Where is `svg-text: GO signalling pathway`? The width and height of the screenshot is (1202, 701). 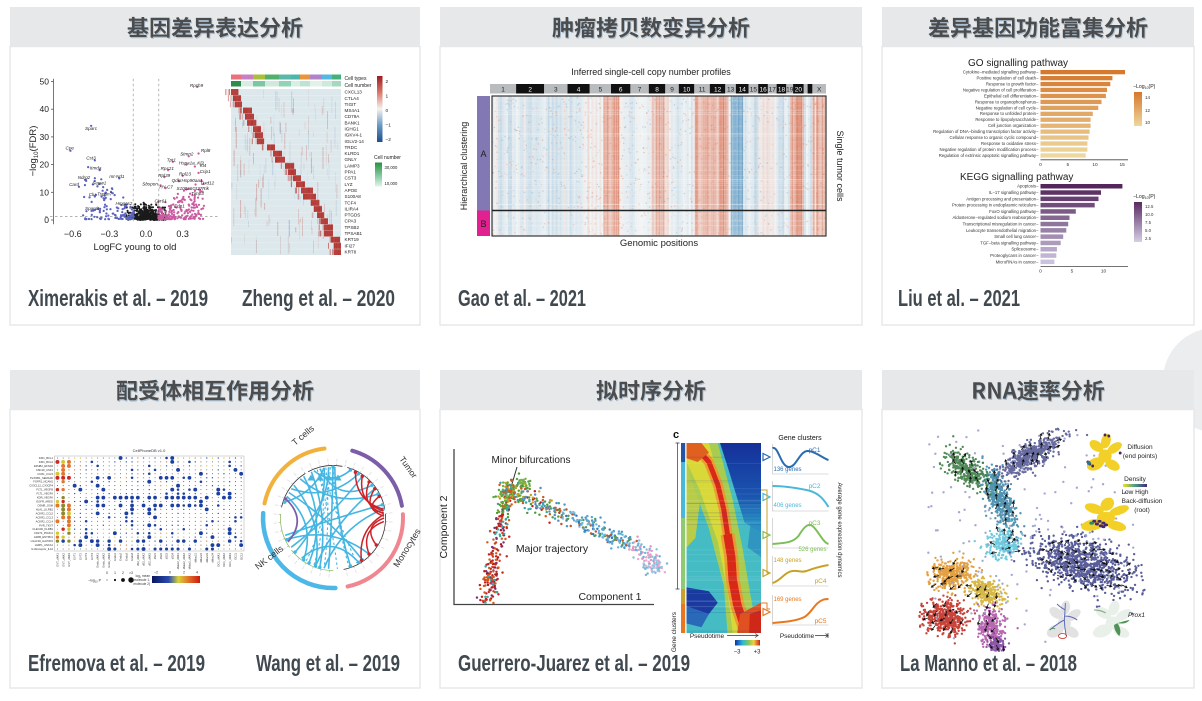
svg-text: GO signalling pathway is located at coordinates (1018, 63).